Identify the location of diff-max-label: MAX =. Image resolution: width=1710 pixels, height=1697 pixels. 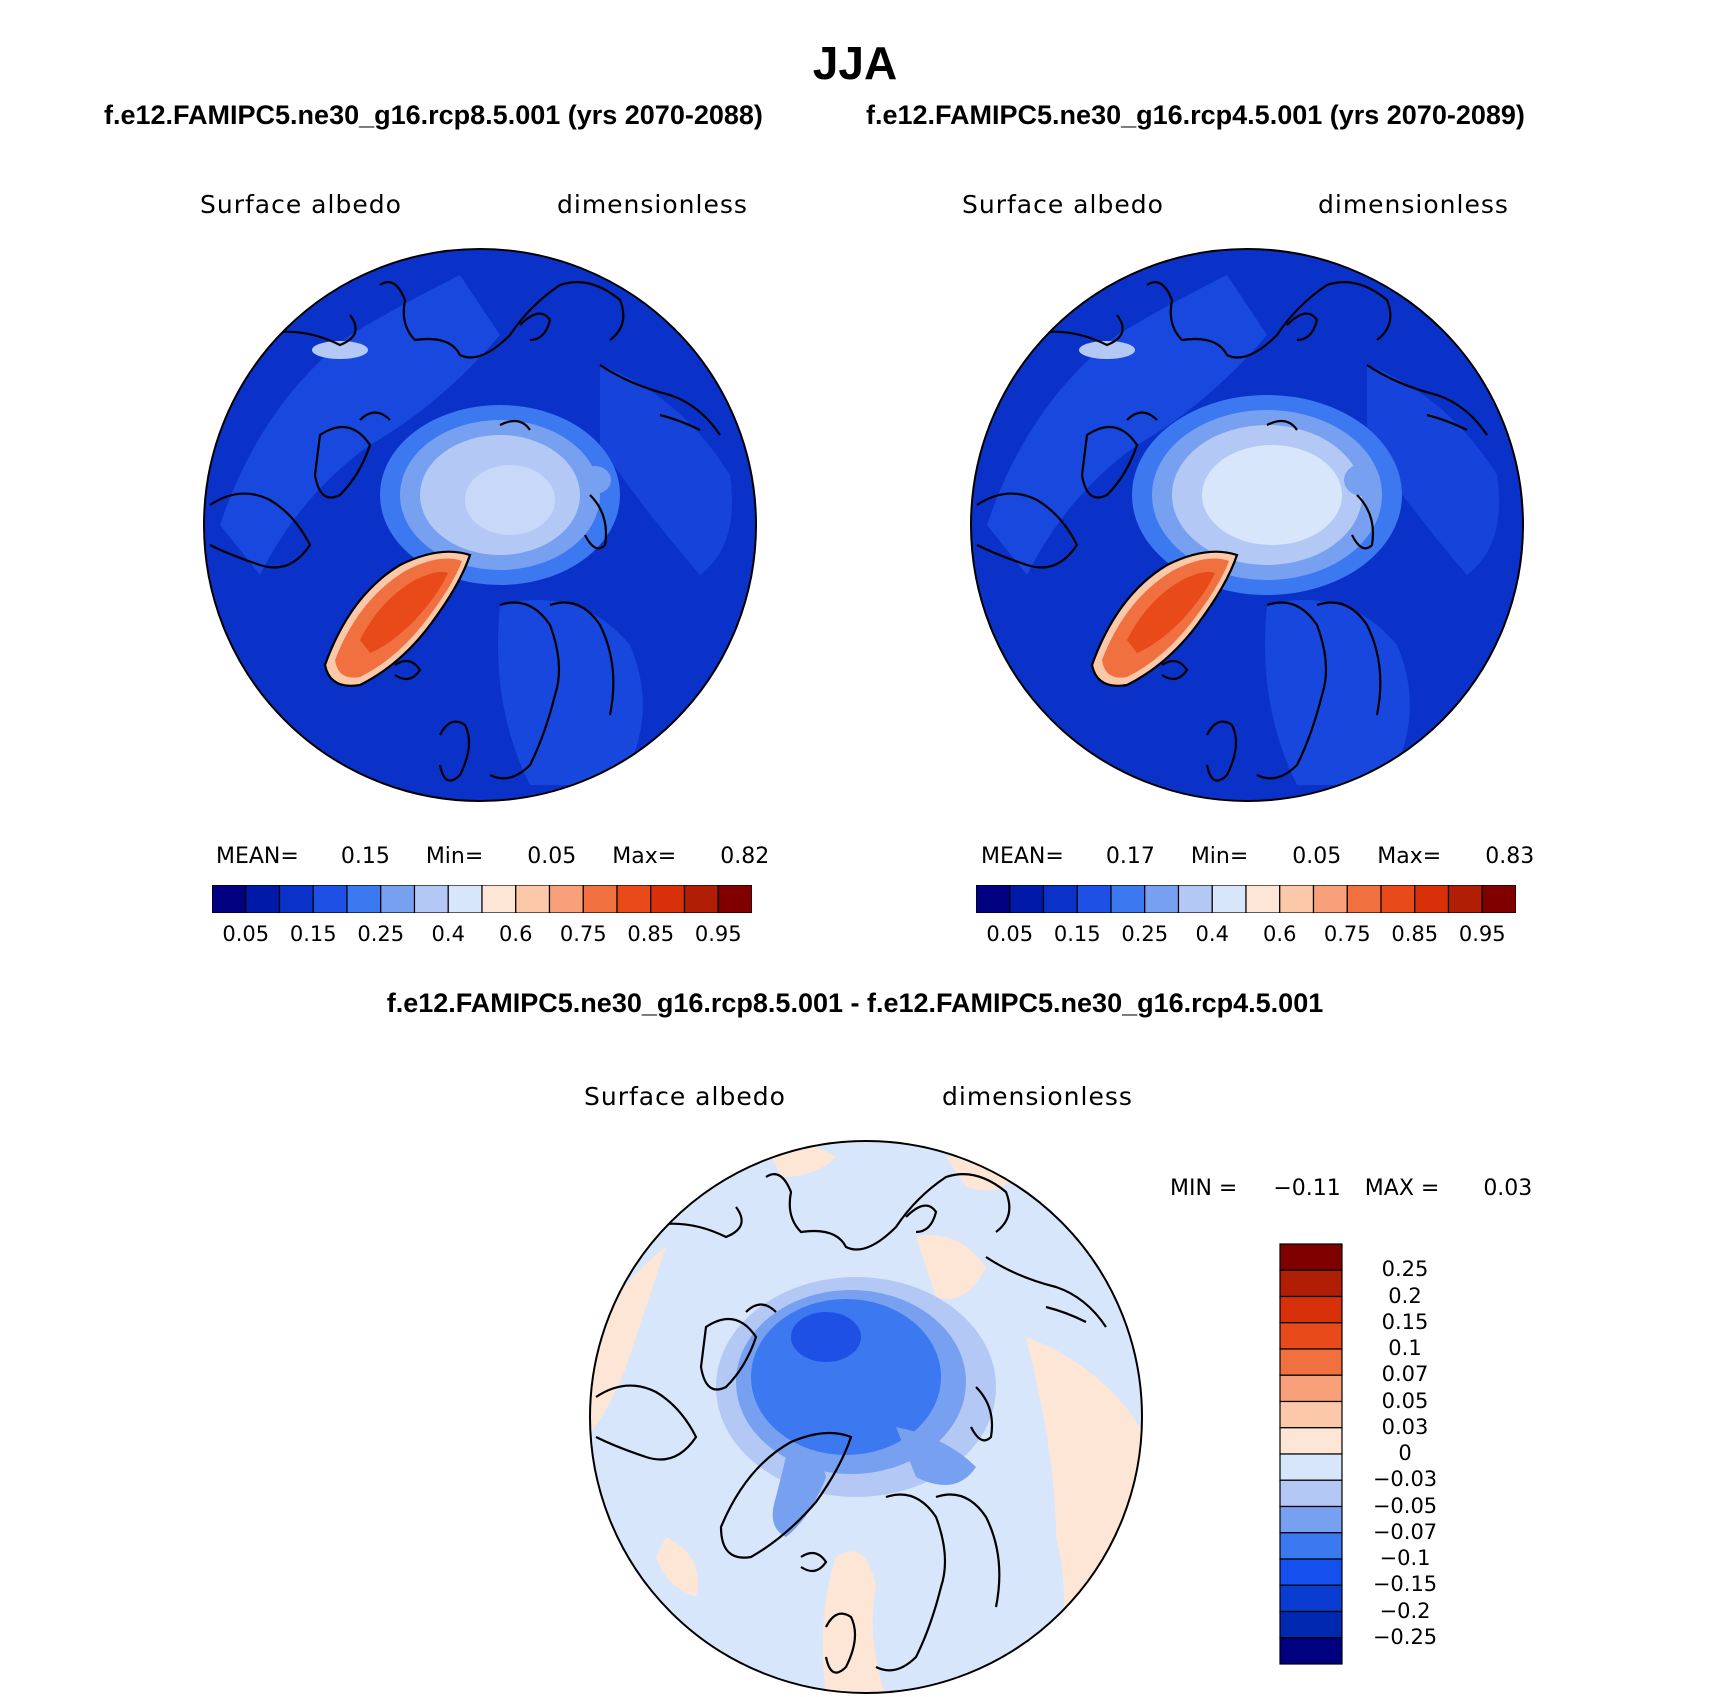
(1402, 1188).